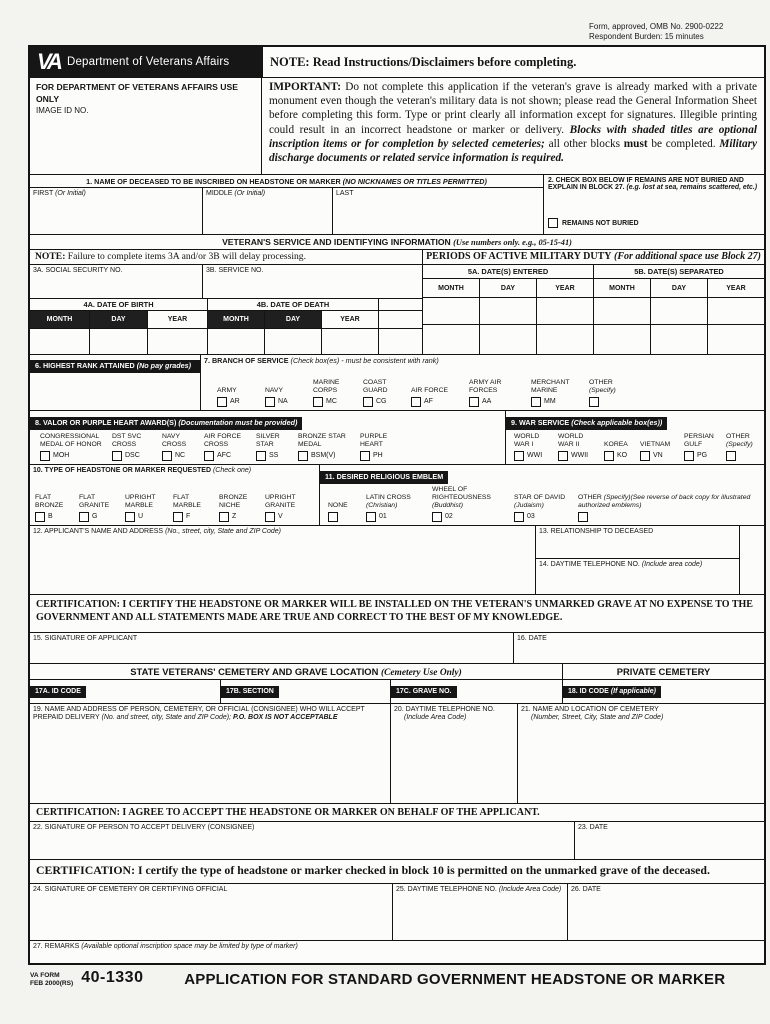 Image resolution: width=770 pixels, height=1024 pixels. I want to click on army-checkbox, so click(222, 402).